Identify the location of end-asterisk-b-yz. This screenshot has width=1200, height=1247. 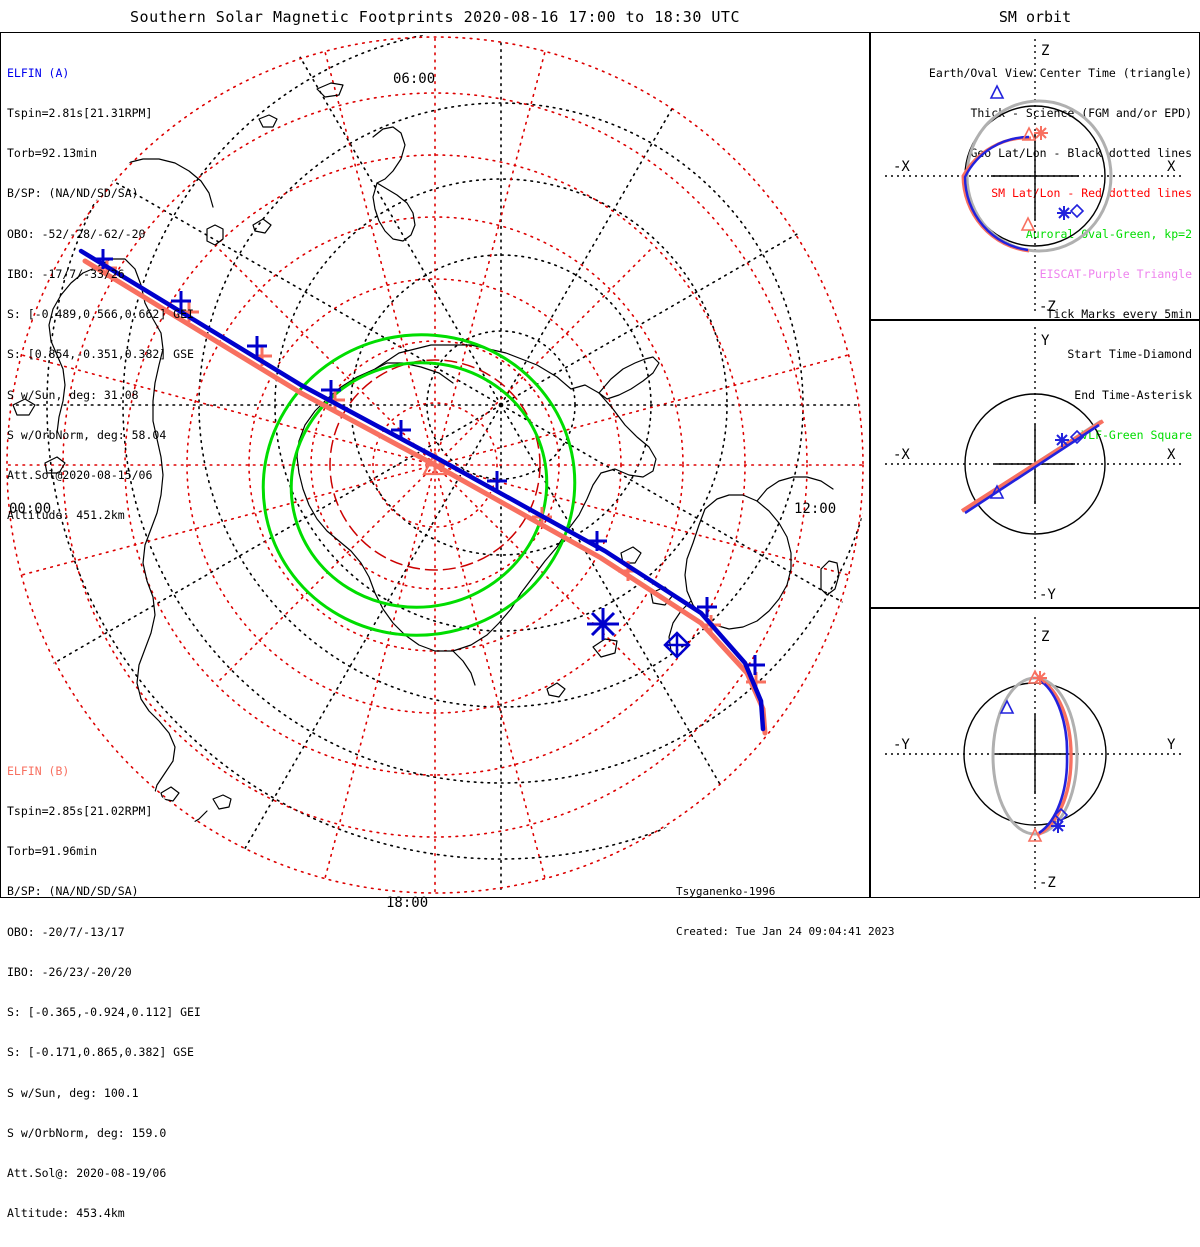
(1058, 826).